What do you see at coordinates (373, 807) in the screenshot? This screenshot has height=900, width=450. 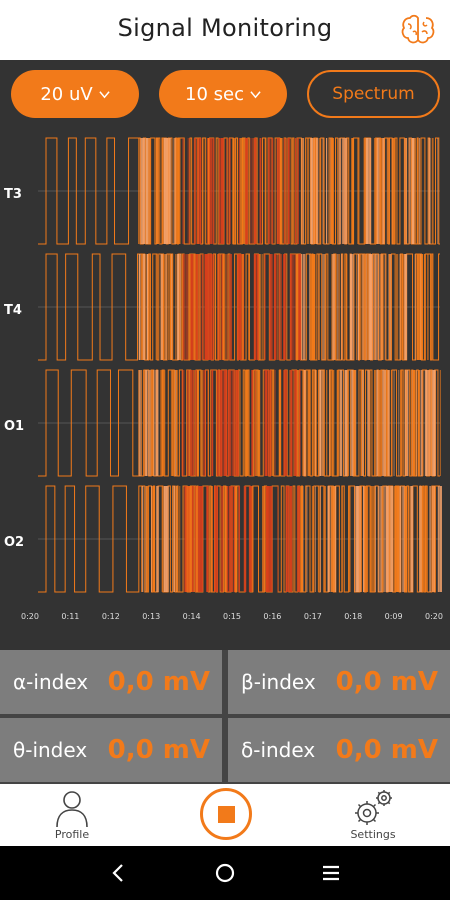 I see `gear-icon` at bounding box center [373, 807].